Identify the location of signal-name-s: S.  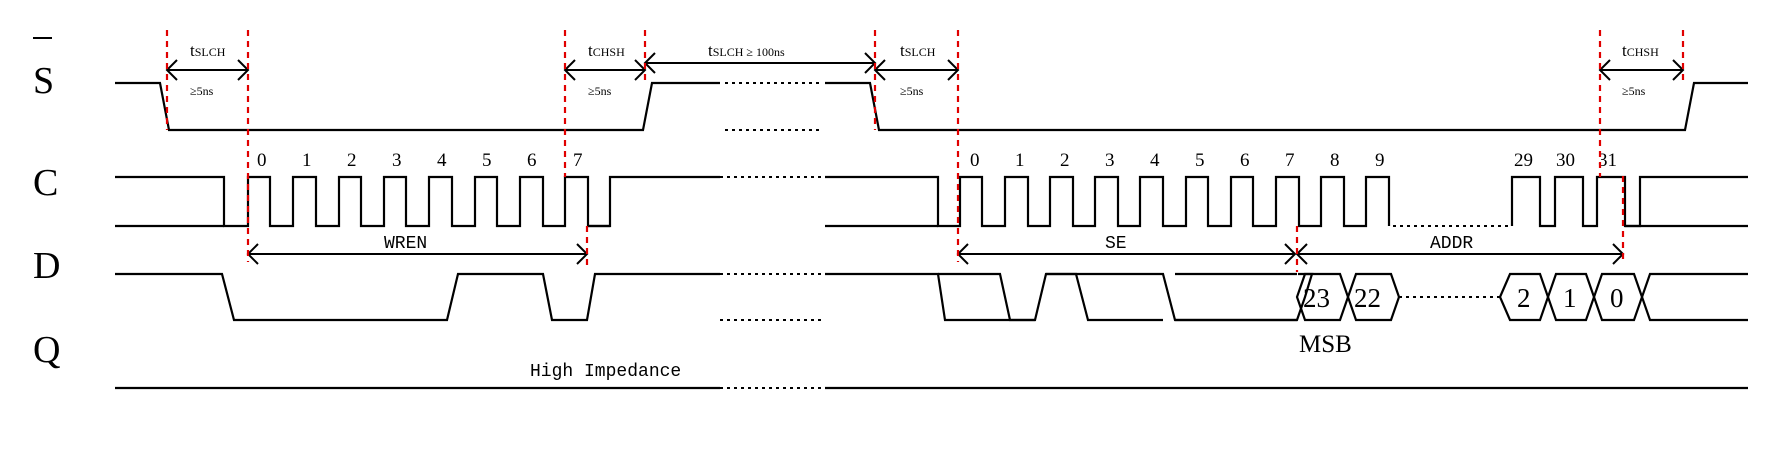
(43, 81).